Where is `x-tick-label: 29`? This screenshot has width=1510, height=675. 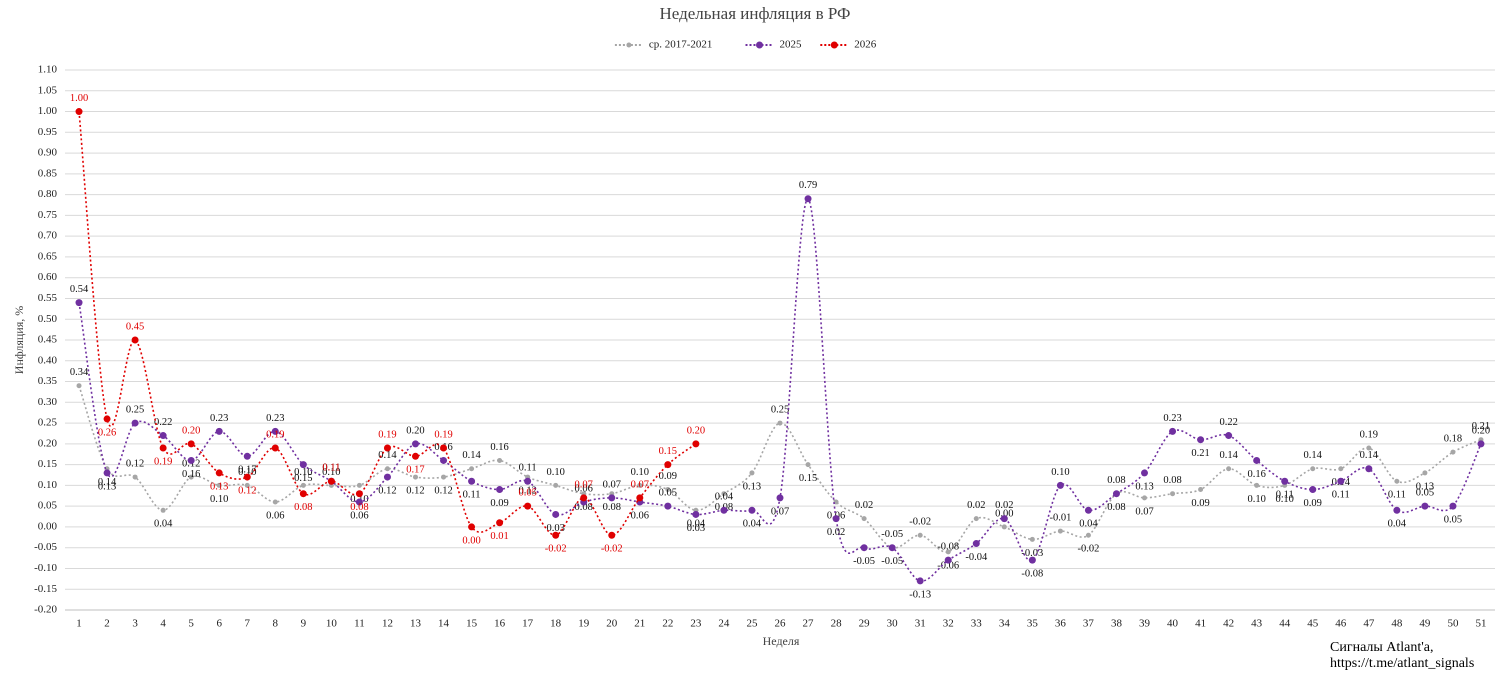
x-tick-label: 29 is located at coordinates (865, 624).